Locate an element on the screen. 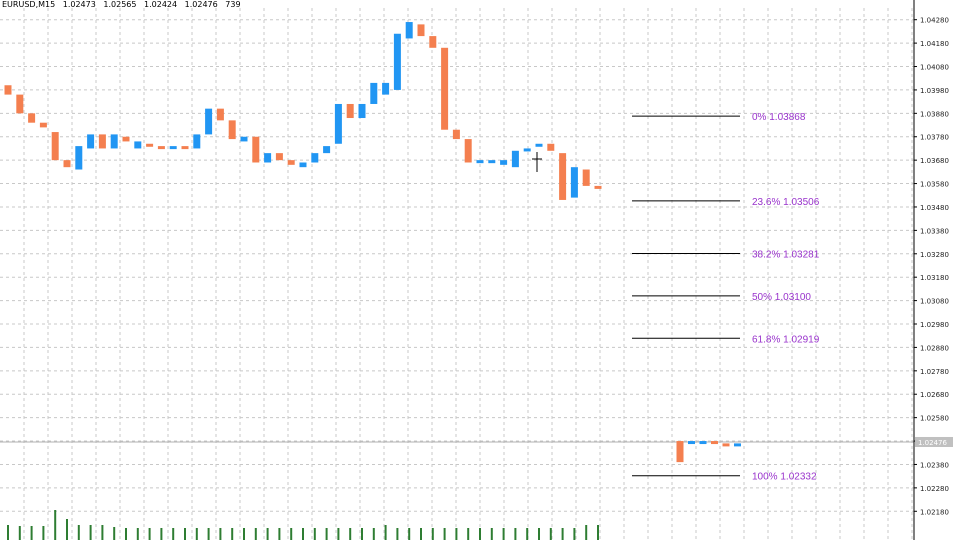 This screenshot has width=960, height=540. y-tick-label: 1.03580 is located at coordinates (934, 185).